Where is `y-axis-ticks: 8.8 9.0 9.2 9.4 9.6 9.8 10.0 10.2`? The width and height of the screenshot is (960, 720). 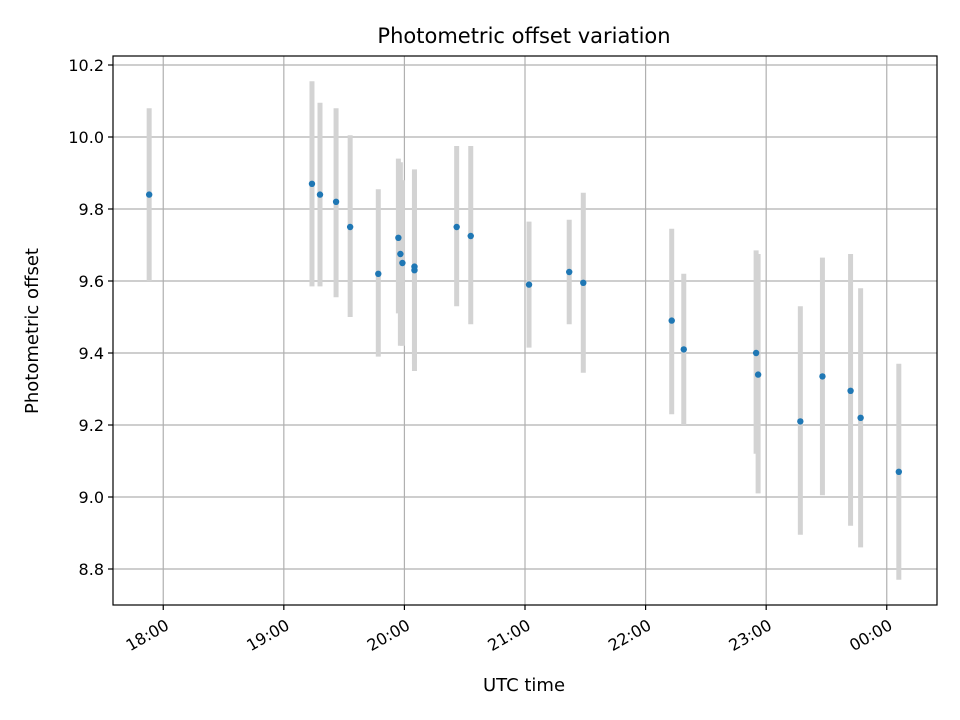 y-axis-ticks: 8.8 9.0 9.2 9.4 9.6 9.8 10.0 10.2 is located at coordinates (90, 317).